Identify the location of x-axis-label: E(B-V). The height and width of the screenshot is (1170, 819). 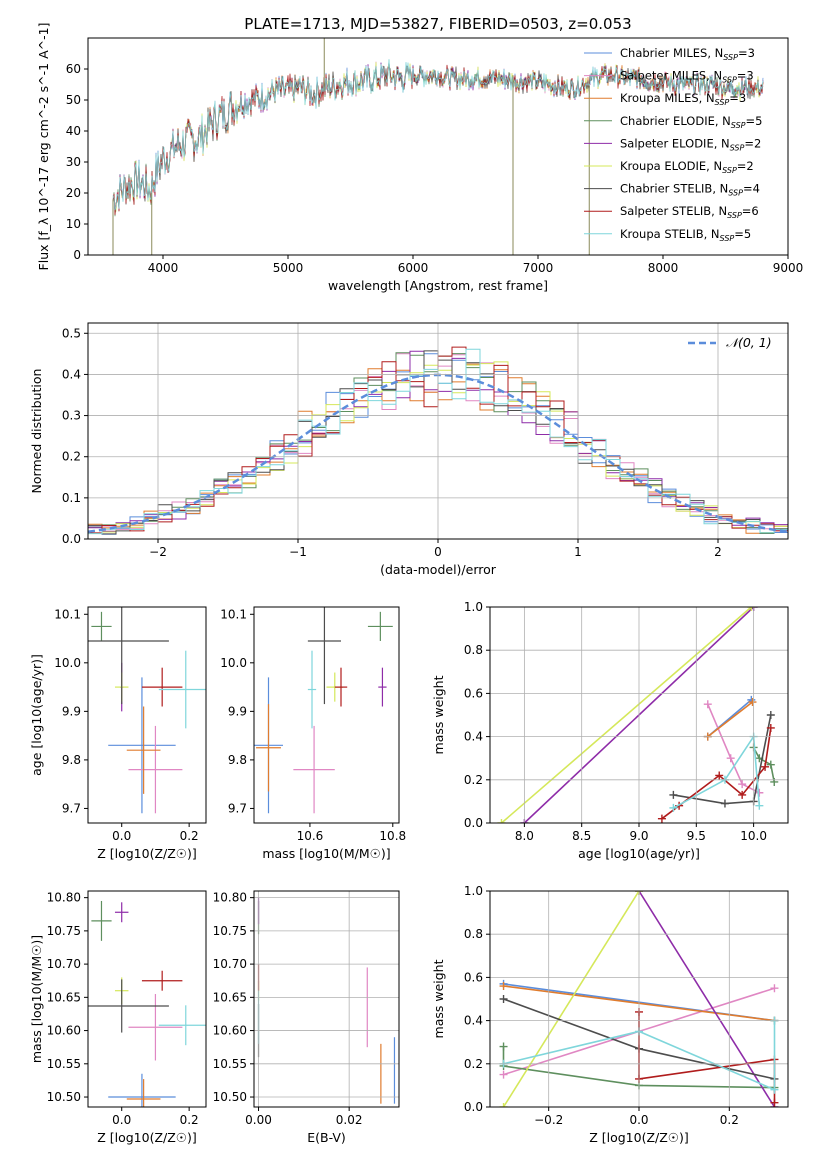
(326, 1137).